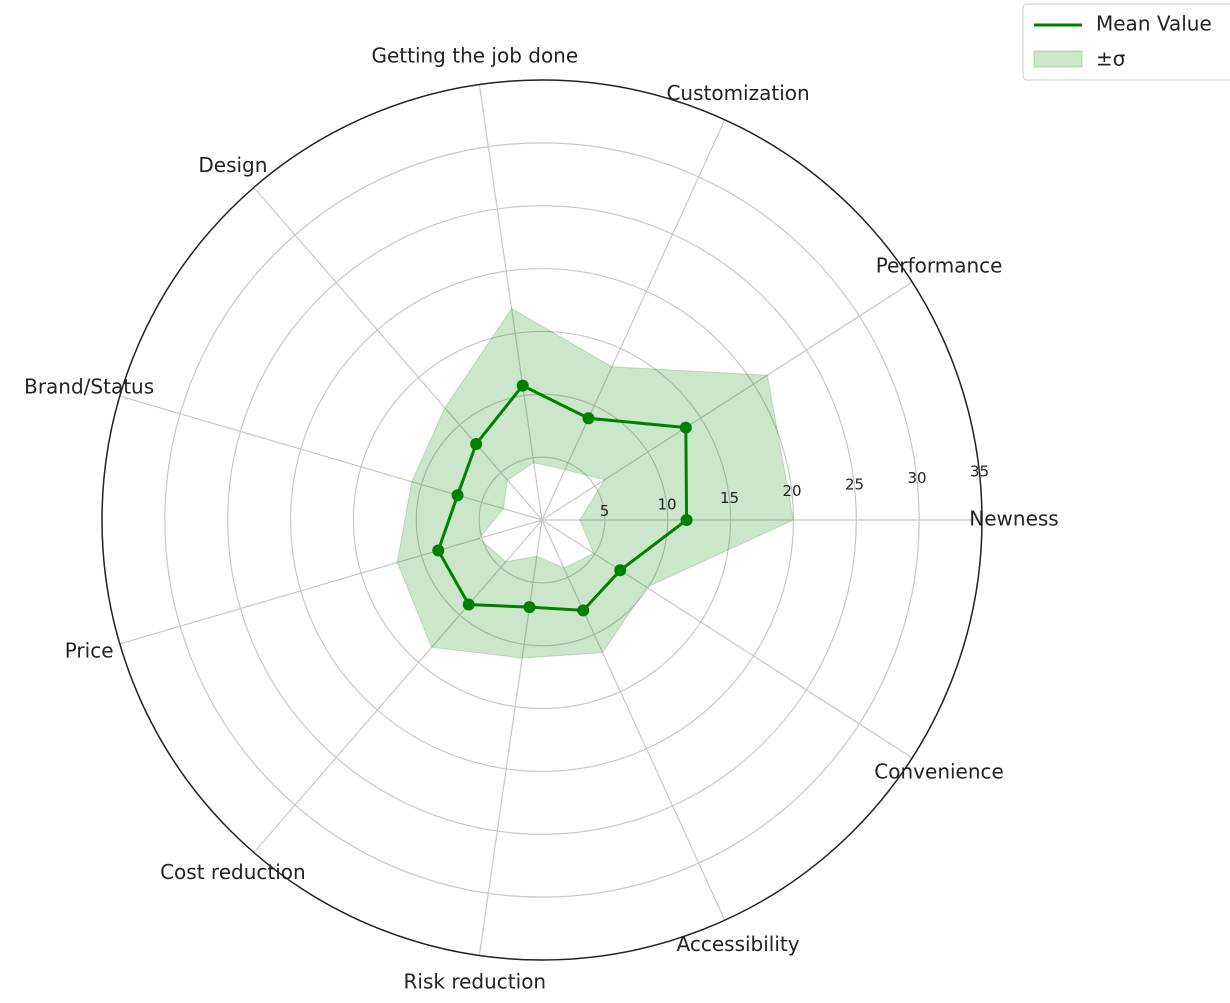 This screenshot has width=1230, height=1003. I want to click on category-label: Newness, so click(1013, 519).